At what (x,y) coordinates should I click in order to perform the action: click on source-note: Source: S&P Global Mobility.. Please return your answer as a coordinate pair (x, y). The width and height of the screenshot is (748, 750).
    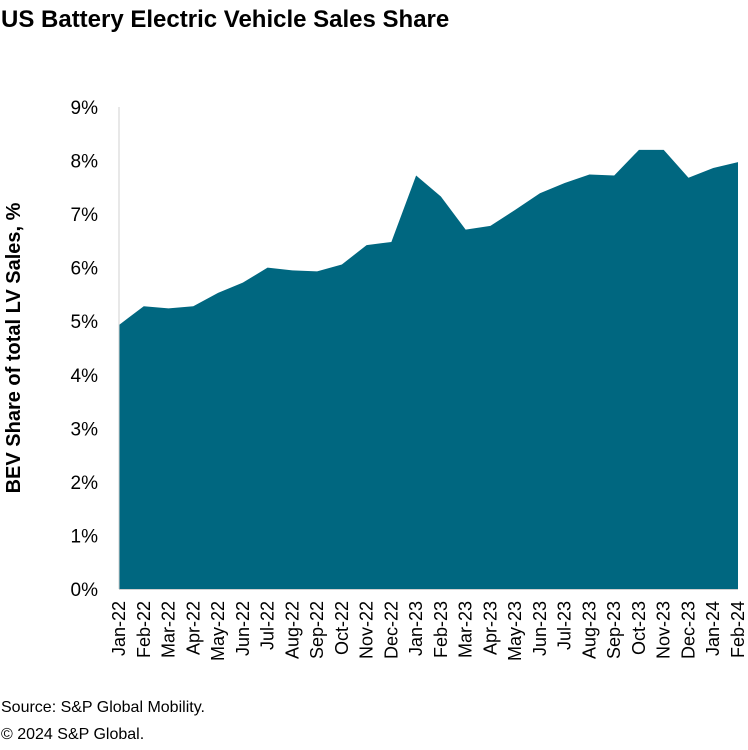
    Looking at the image, I should click on (103, 707).